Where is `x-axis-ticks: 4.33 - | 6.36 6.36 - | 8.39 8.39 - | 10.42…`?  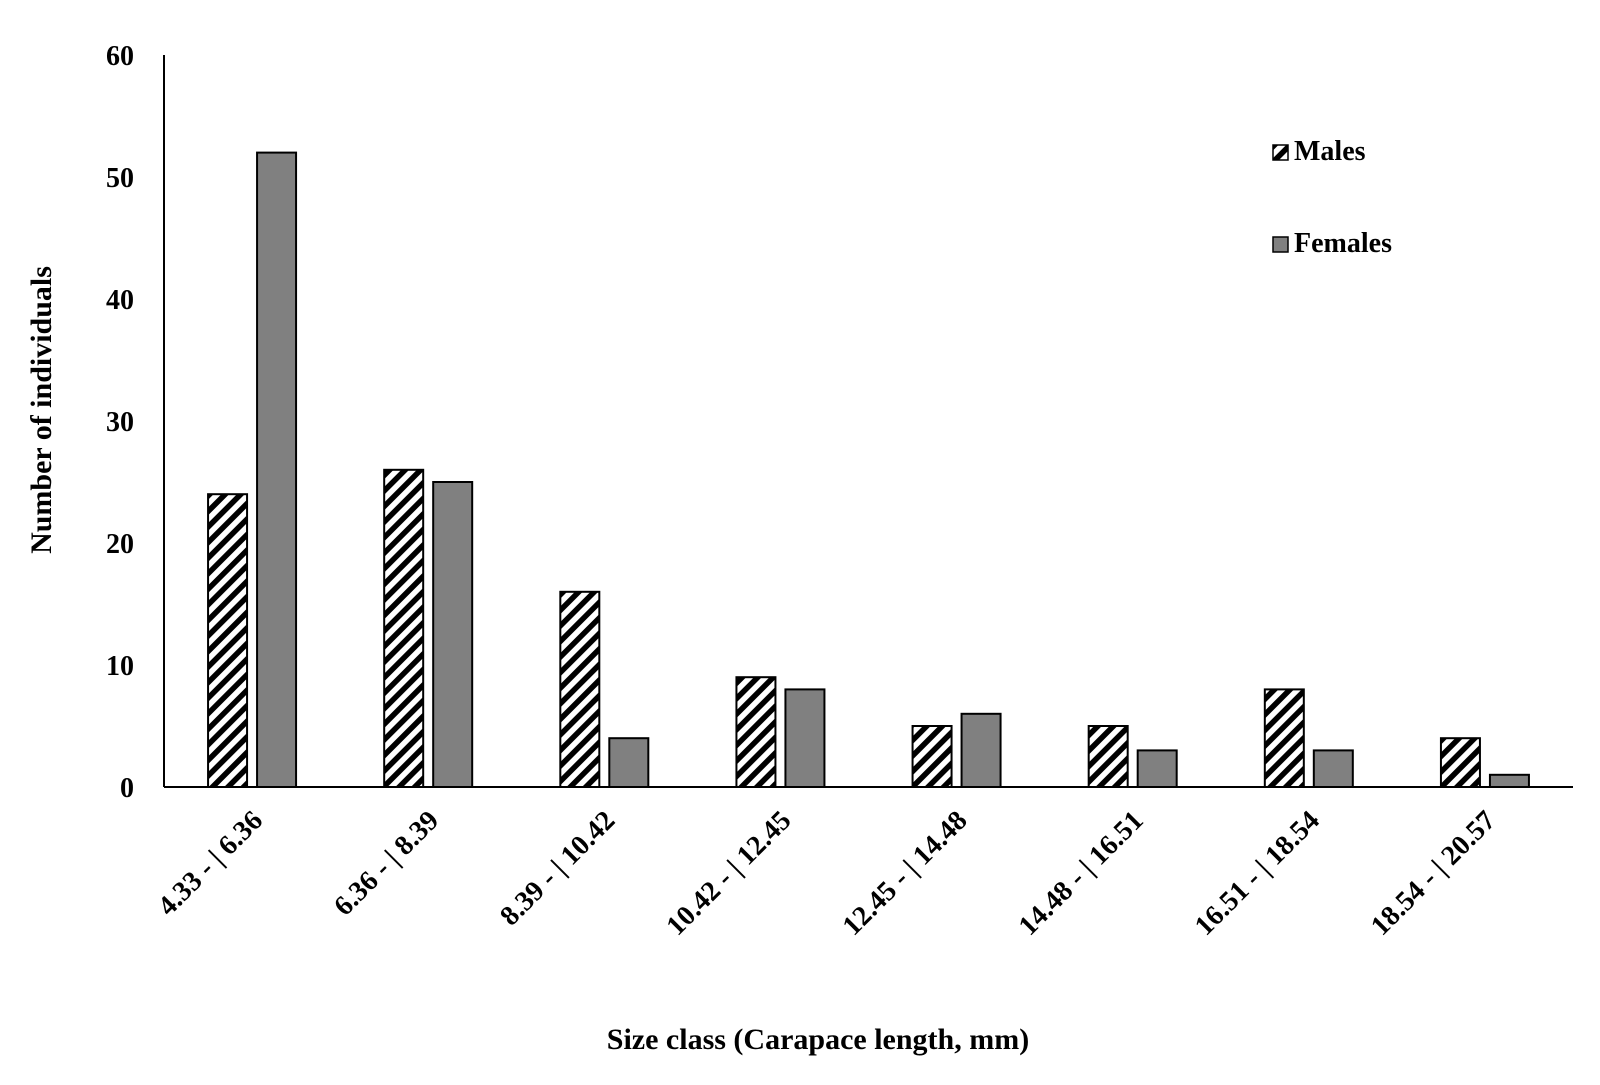
x-axis-ticks: 4.33 - | 6.36 6.36 - | 8.39 8.39 - | 10.42… is located at coordinates (827, 873).